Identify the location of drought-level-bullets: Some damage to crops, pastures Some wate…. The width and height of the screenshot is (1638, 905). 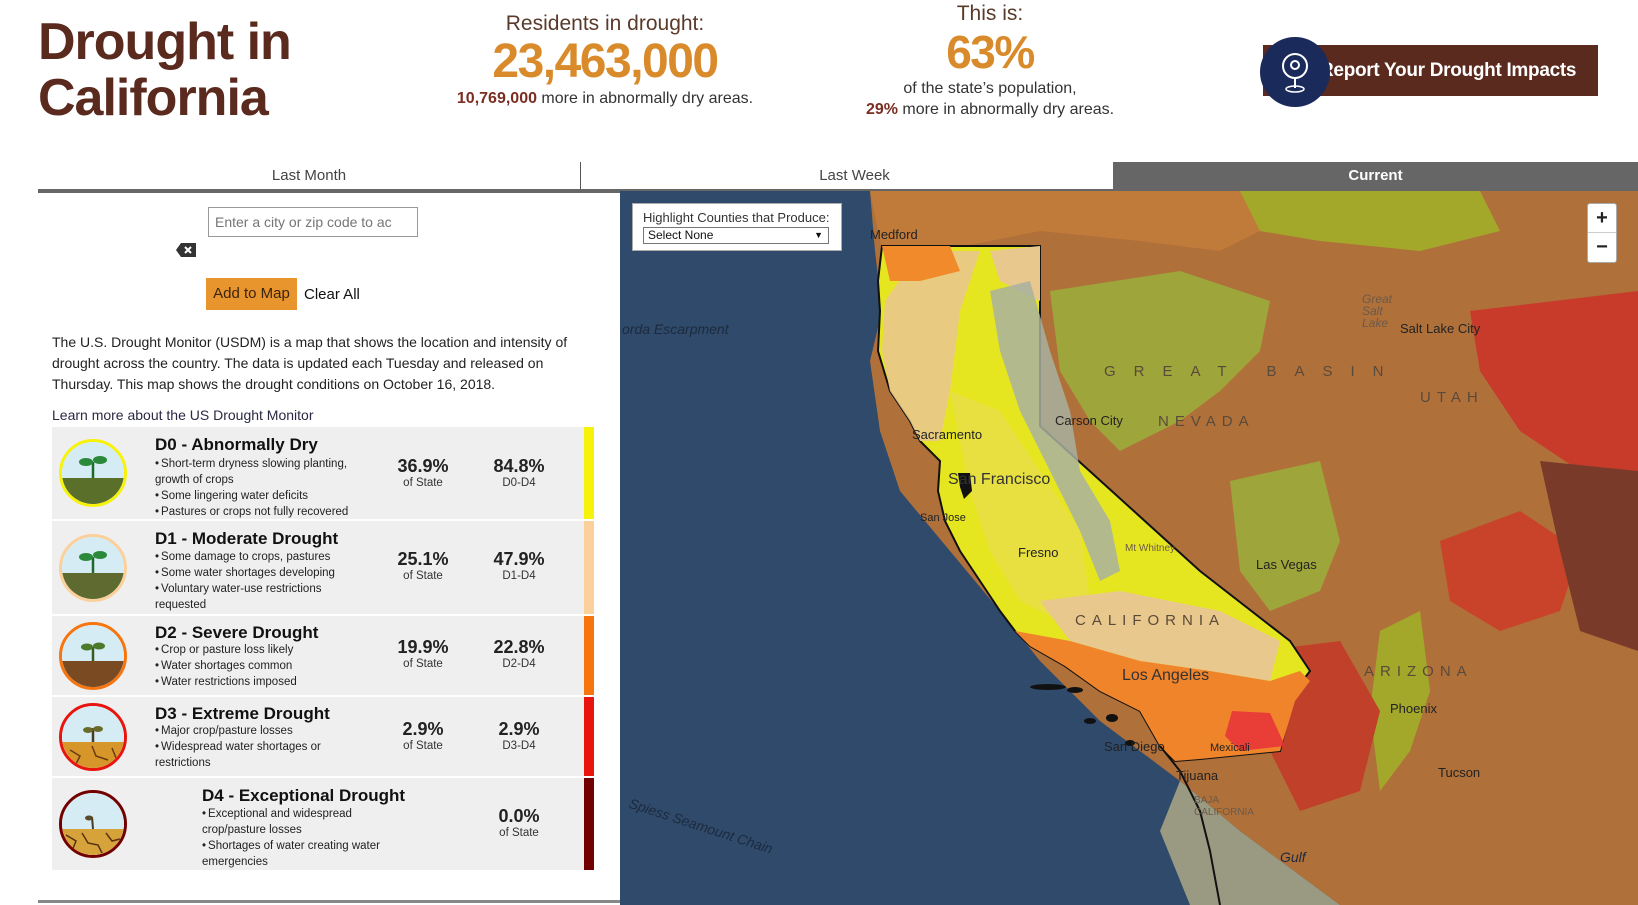
(260, 581).